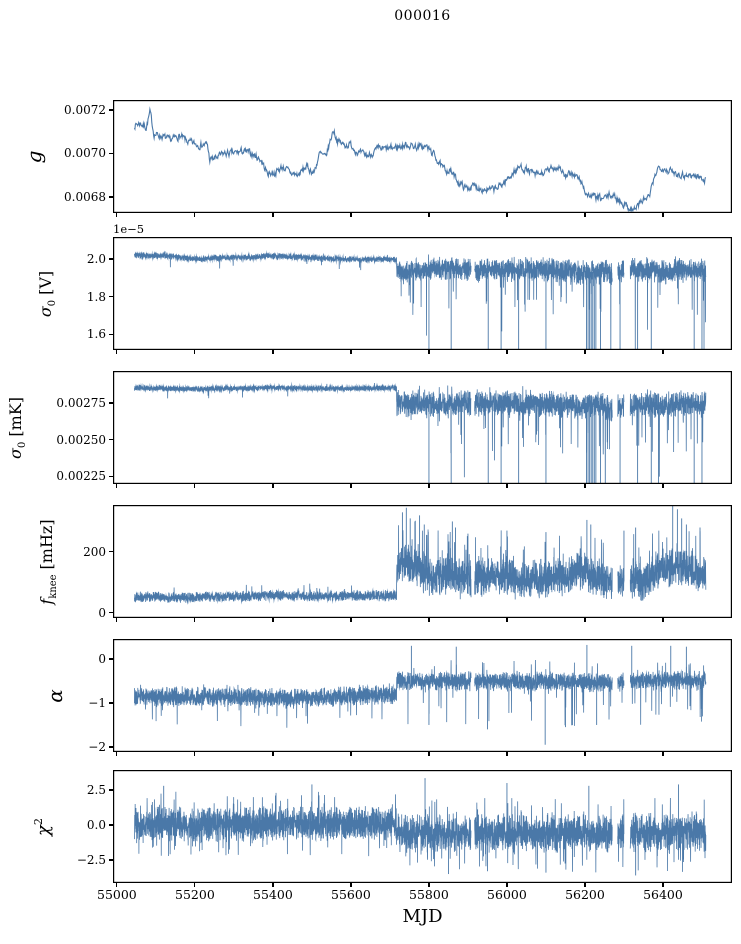 Image resolution: width=741 pixels, height=944 pixels. Describe the element at coordinates (43, 826) in the screenshot. I see `chi2-axis-label: χ2` at that location.